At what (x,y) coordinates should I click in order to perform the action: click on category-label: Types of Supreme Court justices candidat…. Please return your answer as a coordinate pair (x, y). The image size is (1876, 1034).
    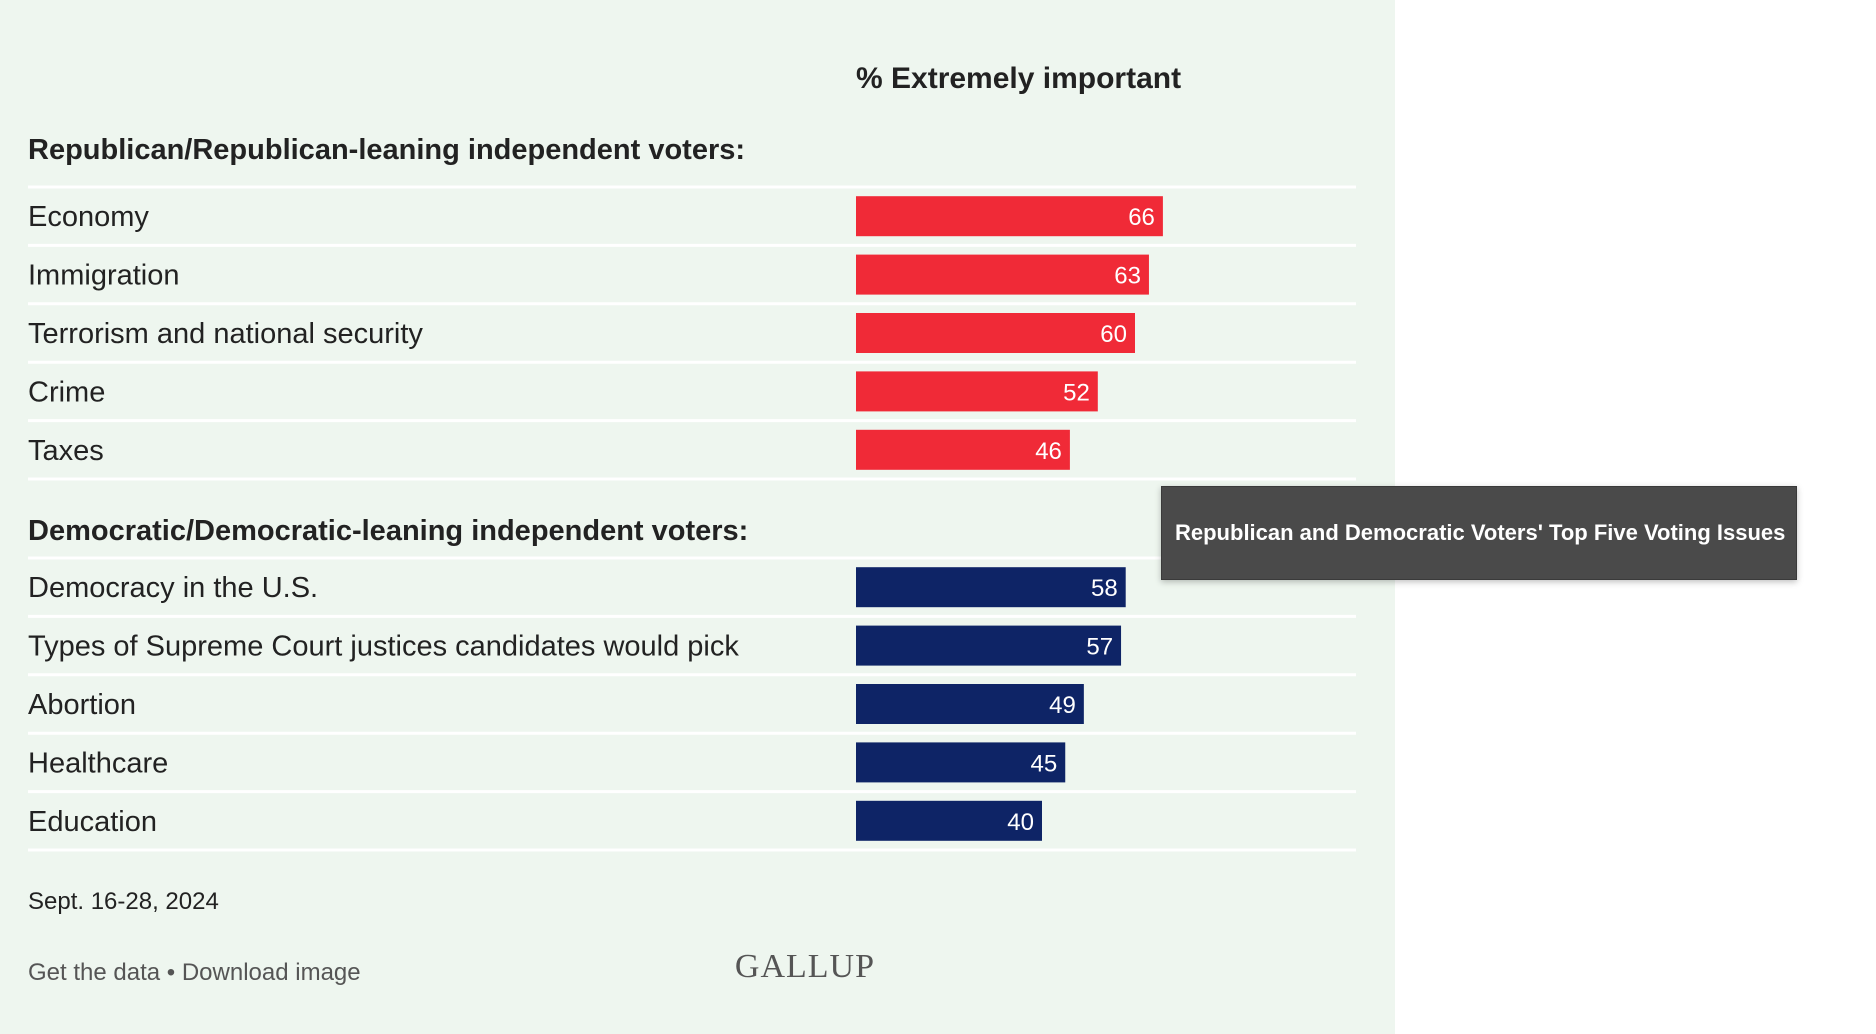
    Looking at the image, I should click on (383, 647).